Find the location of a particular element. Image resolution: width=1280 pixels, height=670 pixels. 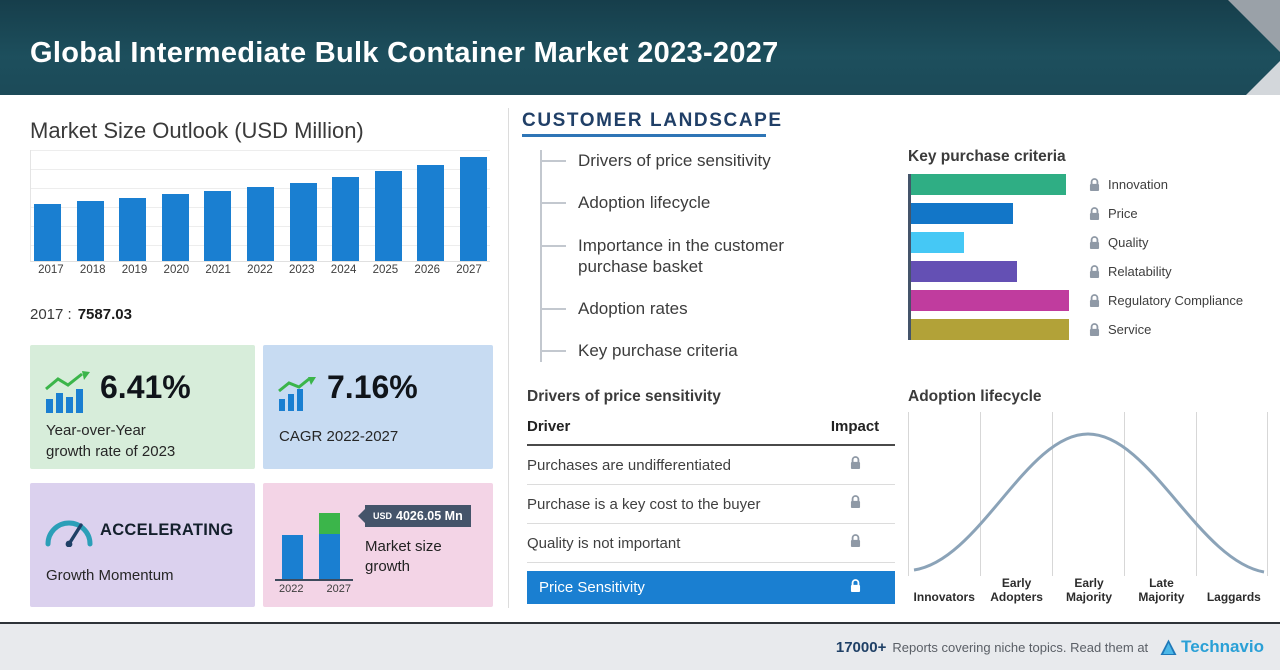

growth-bars-icon is located at coordinates (68, 395).